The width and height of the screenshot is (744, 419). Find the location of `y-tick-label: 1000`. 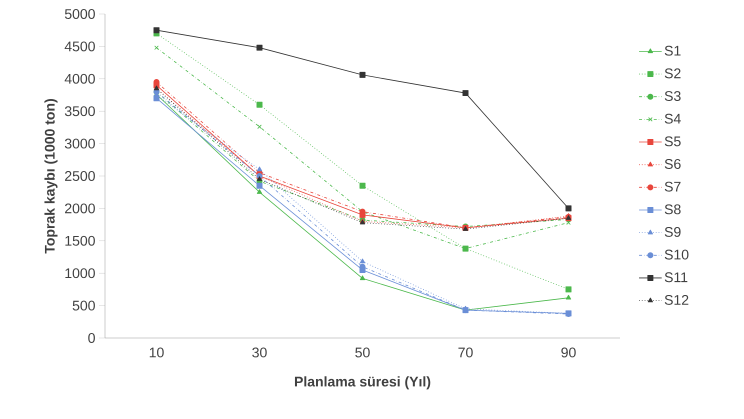

y-tick-label: 1000 is located at coordinates (80, 273).